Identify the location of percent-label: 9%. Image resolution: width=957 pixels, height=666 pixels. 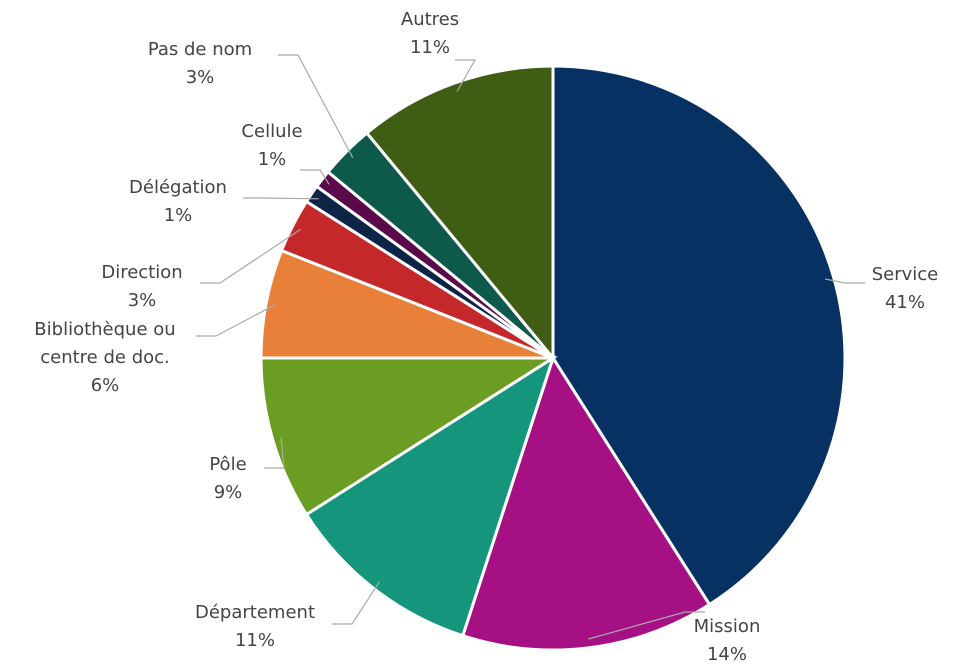
(228, 492).